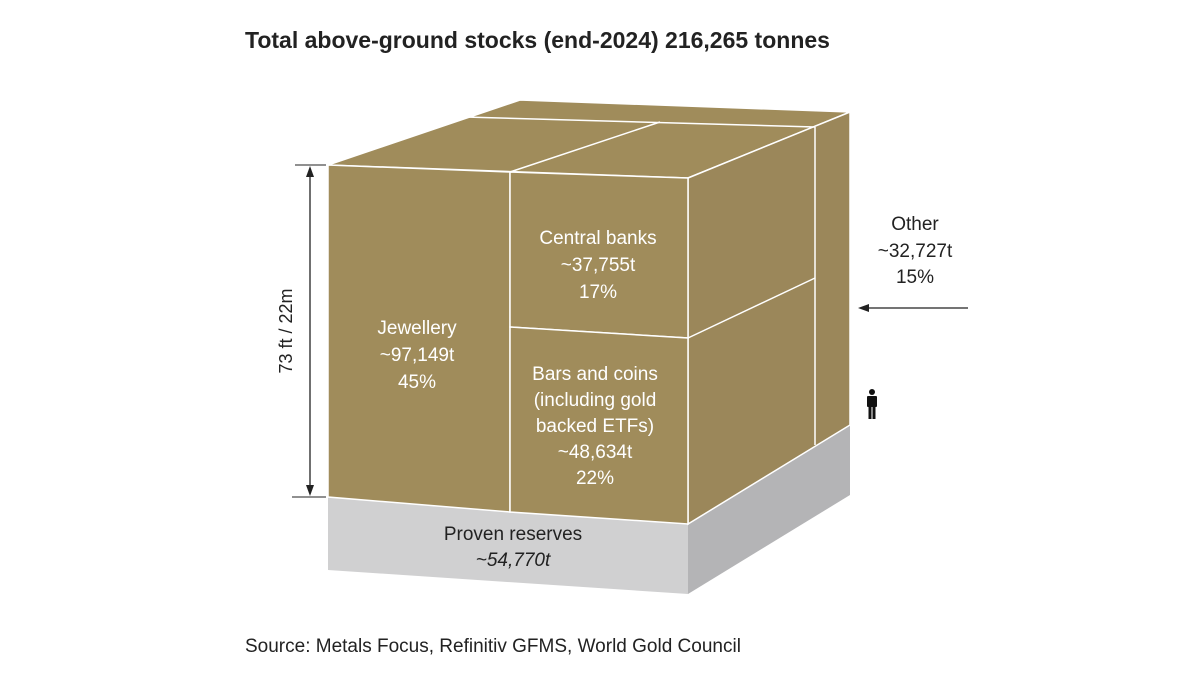 The image size is (1200, 675). Describe the element at coordinates (417, 355) in the screenshot. I see `segment-amount: ~97,149t` at that location.